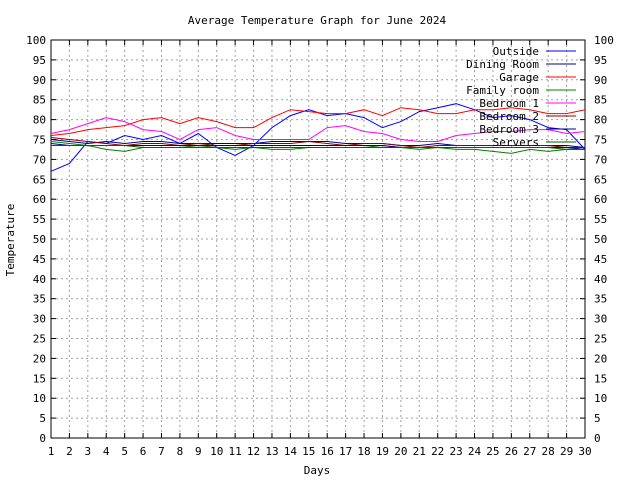  Describe the element at coordinates (509, 103) in the screenshot. I see `legend-label: Bedroom 1` at that location.